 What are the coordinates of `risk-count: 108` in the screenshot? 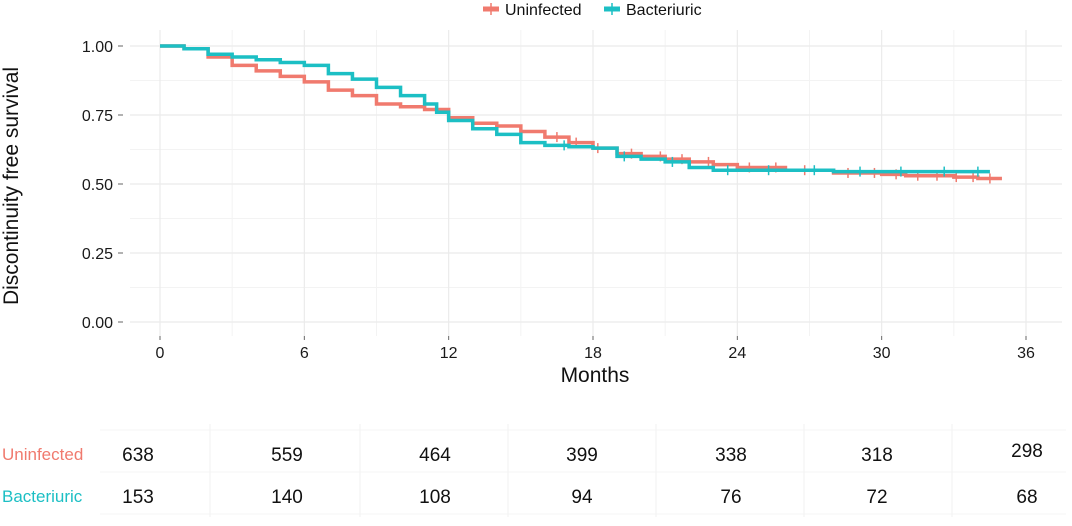 It's located at (435, 497).